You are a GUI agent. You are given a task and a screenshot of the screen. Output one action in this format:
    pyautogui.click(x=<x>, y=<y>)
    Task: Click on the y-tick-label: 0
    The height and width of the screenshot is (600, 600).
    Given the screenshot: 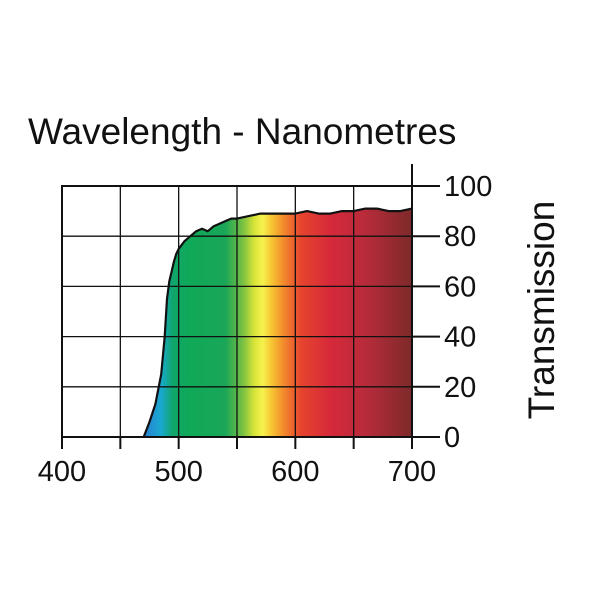 What is the action you would take?
    pyautogui.click(x=452, y=438)
    